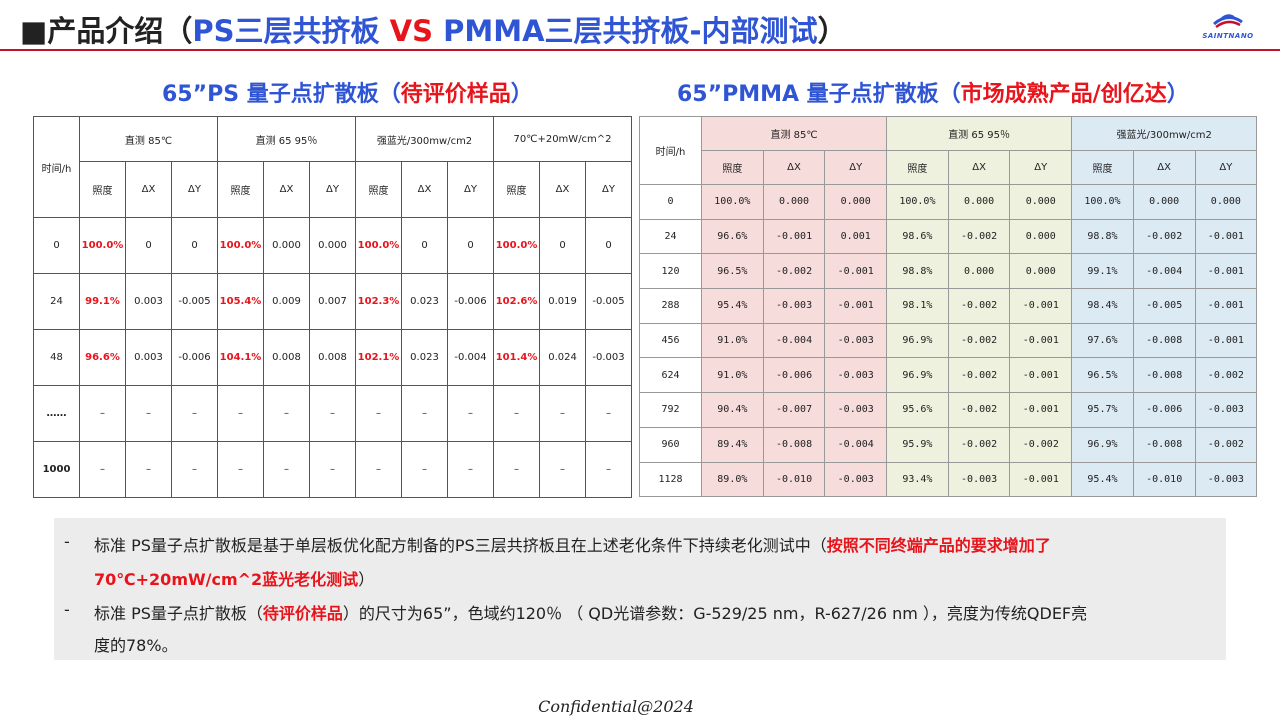 The image size is (1280, 720). Describe the element at coordinates (1164, 410) in the screenshot. I see `pmma-value-cell: -0.006` at that location.